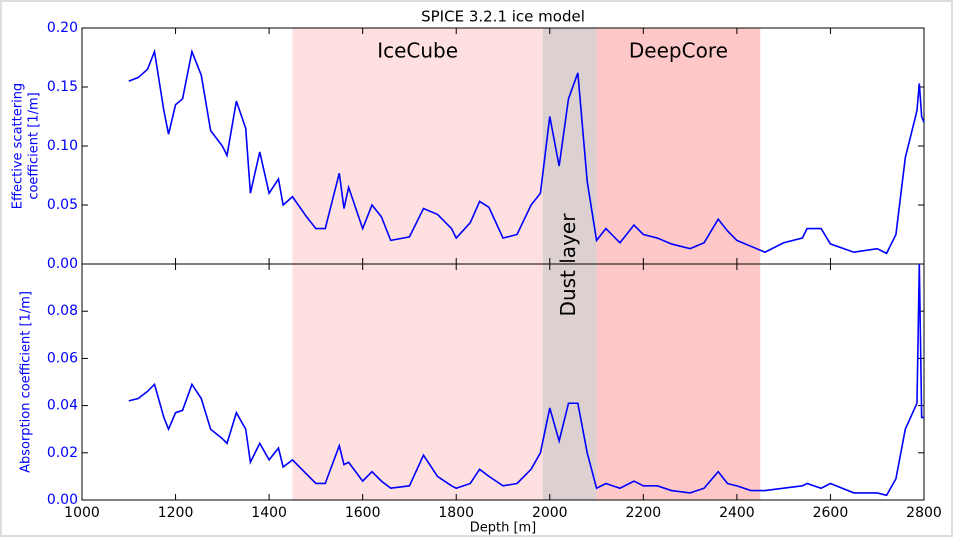  What do you see at coordinates (550, 513) in the screenshot?
I see `x-tick-label: 2000` at bounding box center [550, 513].